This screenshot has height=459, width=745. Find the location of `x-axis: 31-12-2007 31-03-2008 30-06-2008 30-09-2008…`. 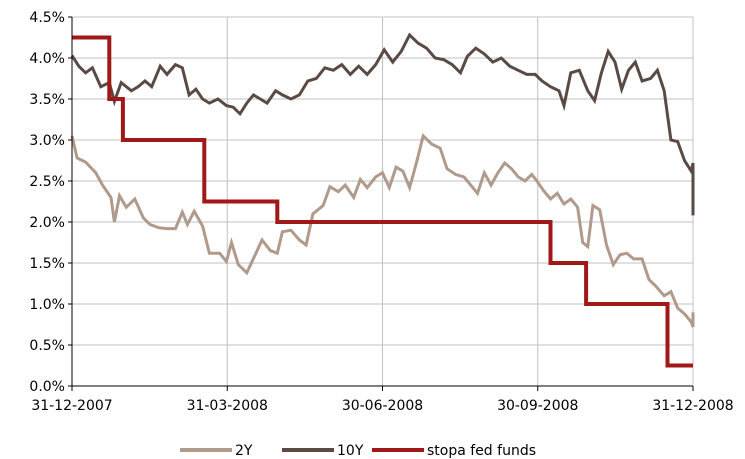

x-axis: 31-12-2007 31-03-2008 30-06-2008 30-09-2008… is located at coordinates (382, 400).